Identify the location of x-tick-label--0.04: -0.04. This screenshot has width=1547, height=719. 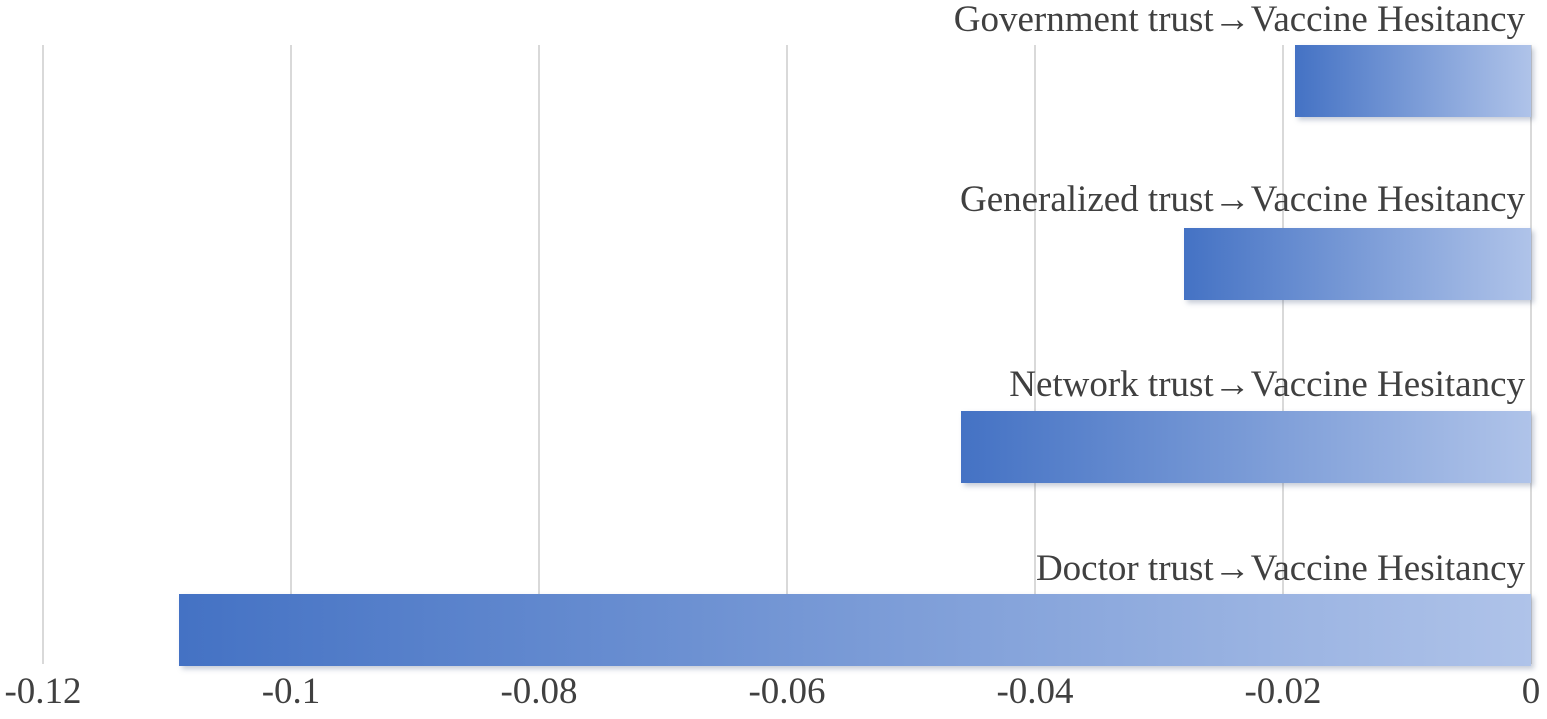
(1035, 691).